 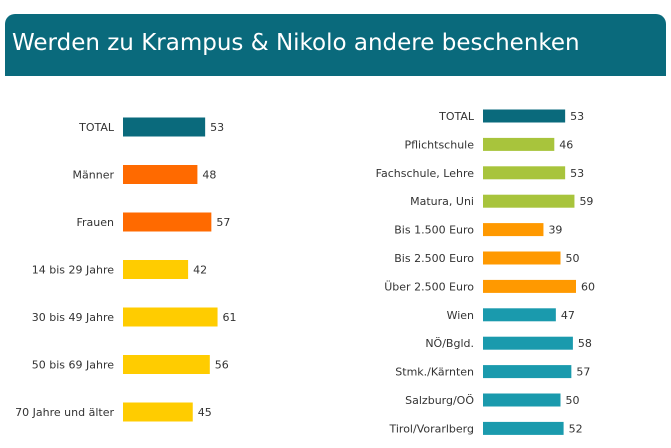 I want to click on data-label: 47, so click(x=568, y=315).